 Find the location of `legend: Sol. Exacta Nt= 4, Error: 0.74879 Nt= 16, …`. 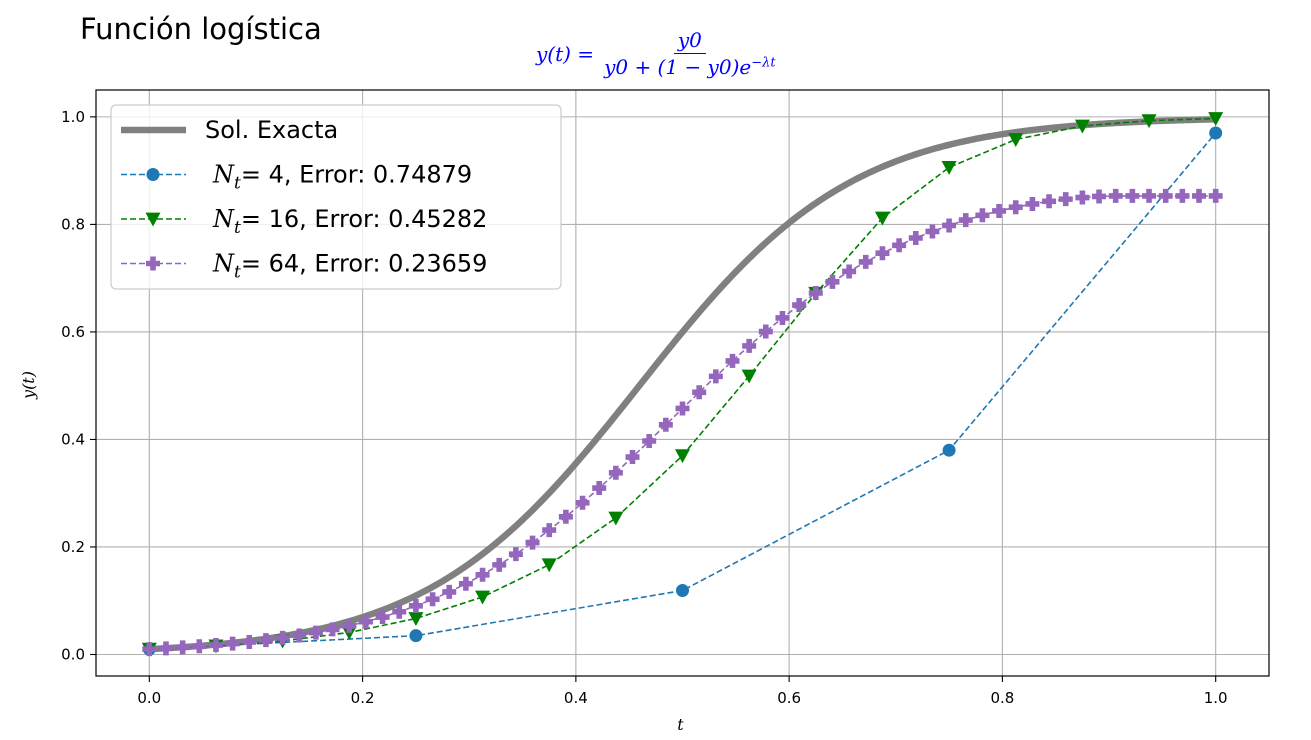

legend: Sol. Exacta Nt= 4, Error: 0.74879 Nt= 16, … is located at coordinates (336, 197).